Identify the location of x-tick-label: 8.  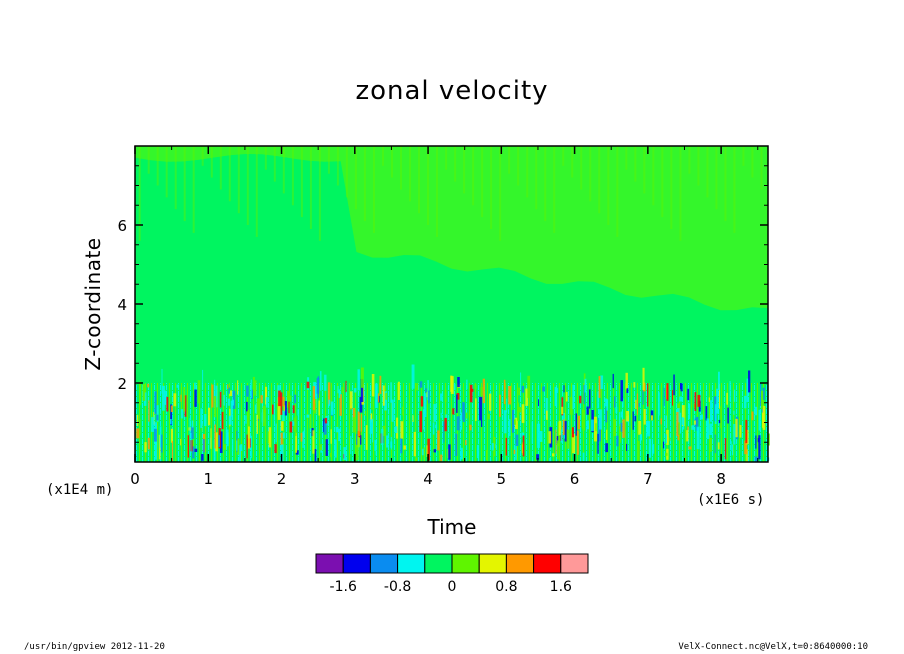
(721, 479).